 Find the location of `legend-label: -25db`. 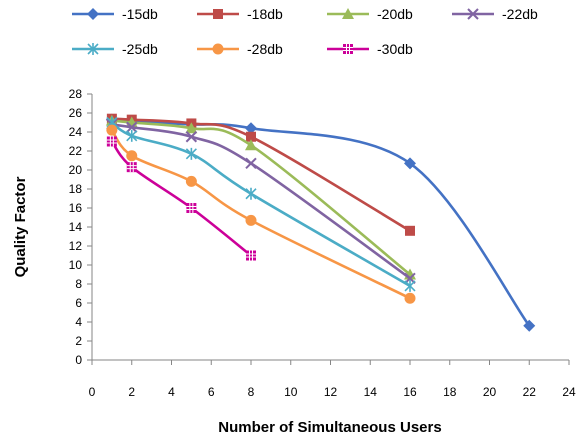

legend-label: -25db is located at coordinates (140, 49).